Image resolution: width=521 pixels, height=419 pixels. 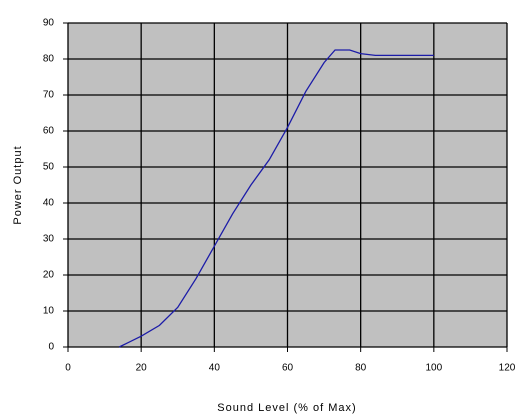 What do you see at coordinates (49, 275) in the screenshot?
I see `y-tick-label: 20` at bounding box center [49, 275].